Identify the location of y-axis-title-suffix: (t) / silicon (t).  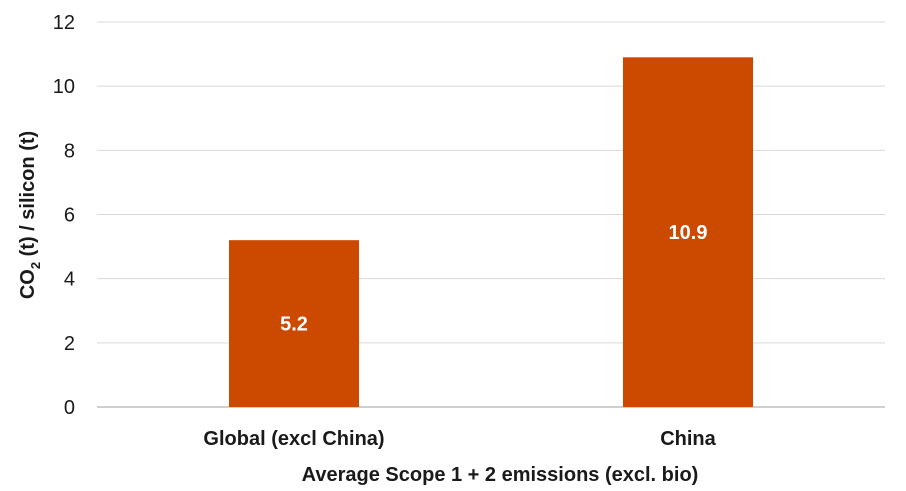
(28, 196).